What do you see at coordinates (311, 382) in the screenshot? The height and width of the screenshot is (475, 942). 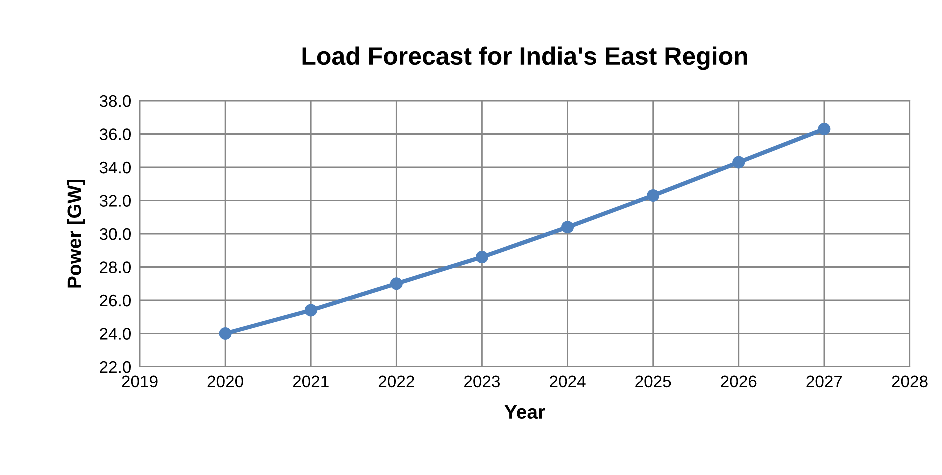 I see `x-tick-label: 2021` at bounding box center [311, 382].